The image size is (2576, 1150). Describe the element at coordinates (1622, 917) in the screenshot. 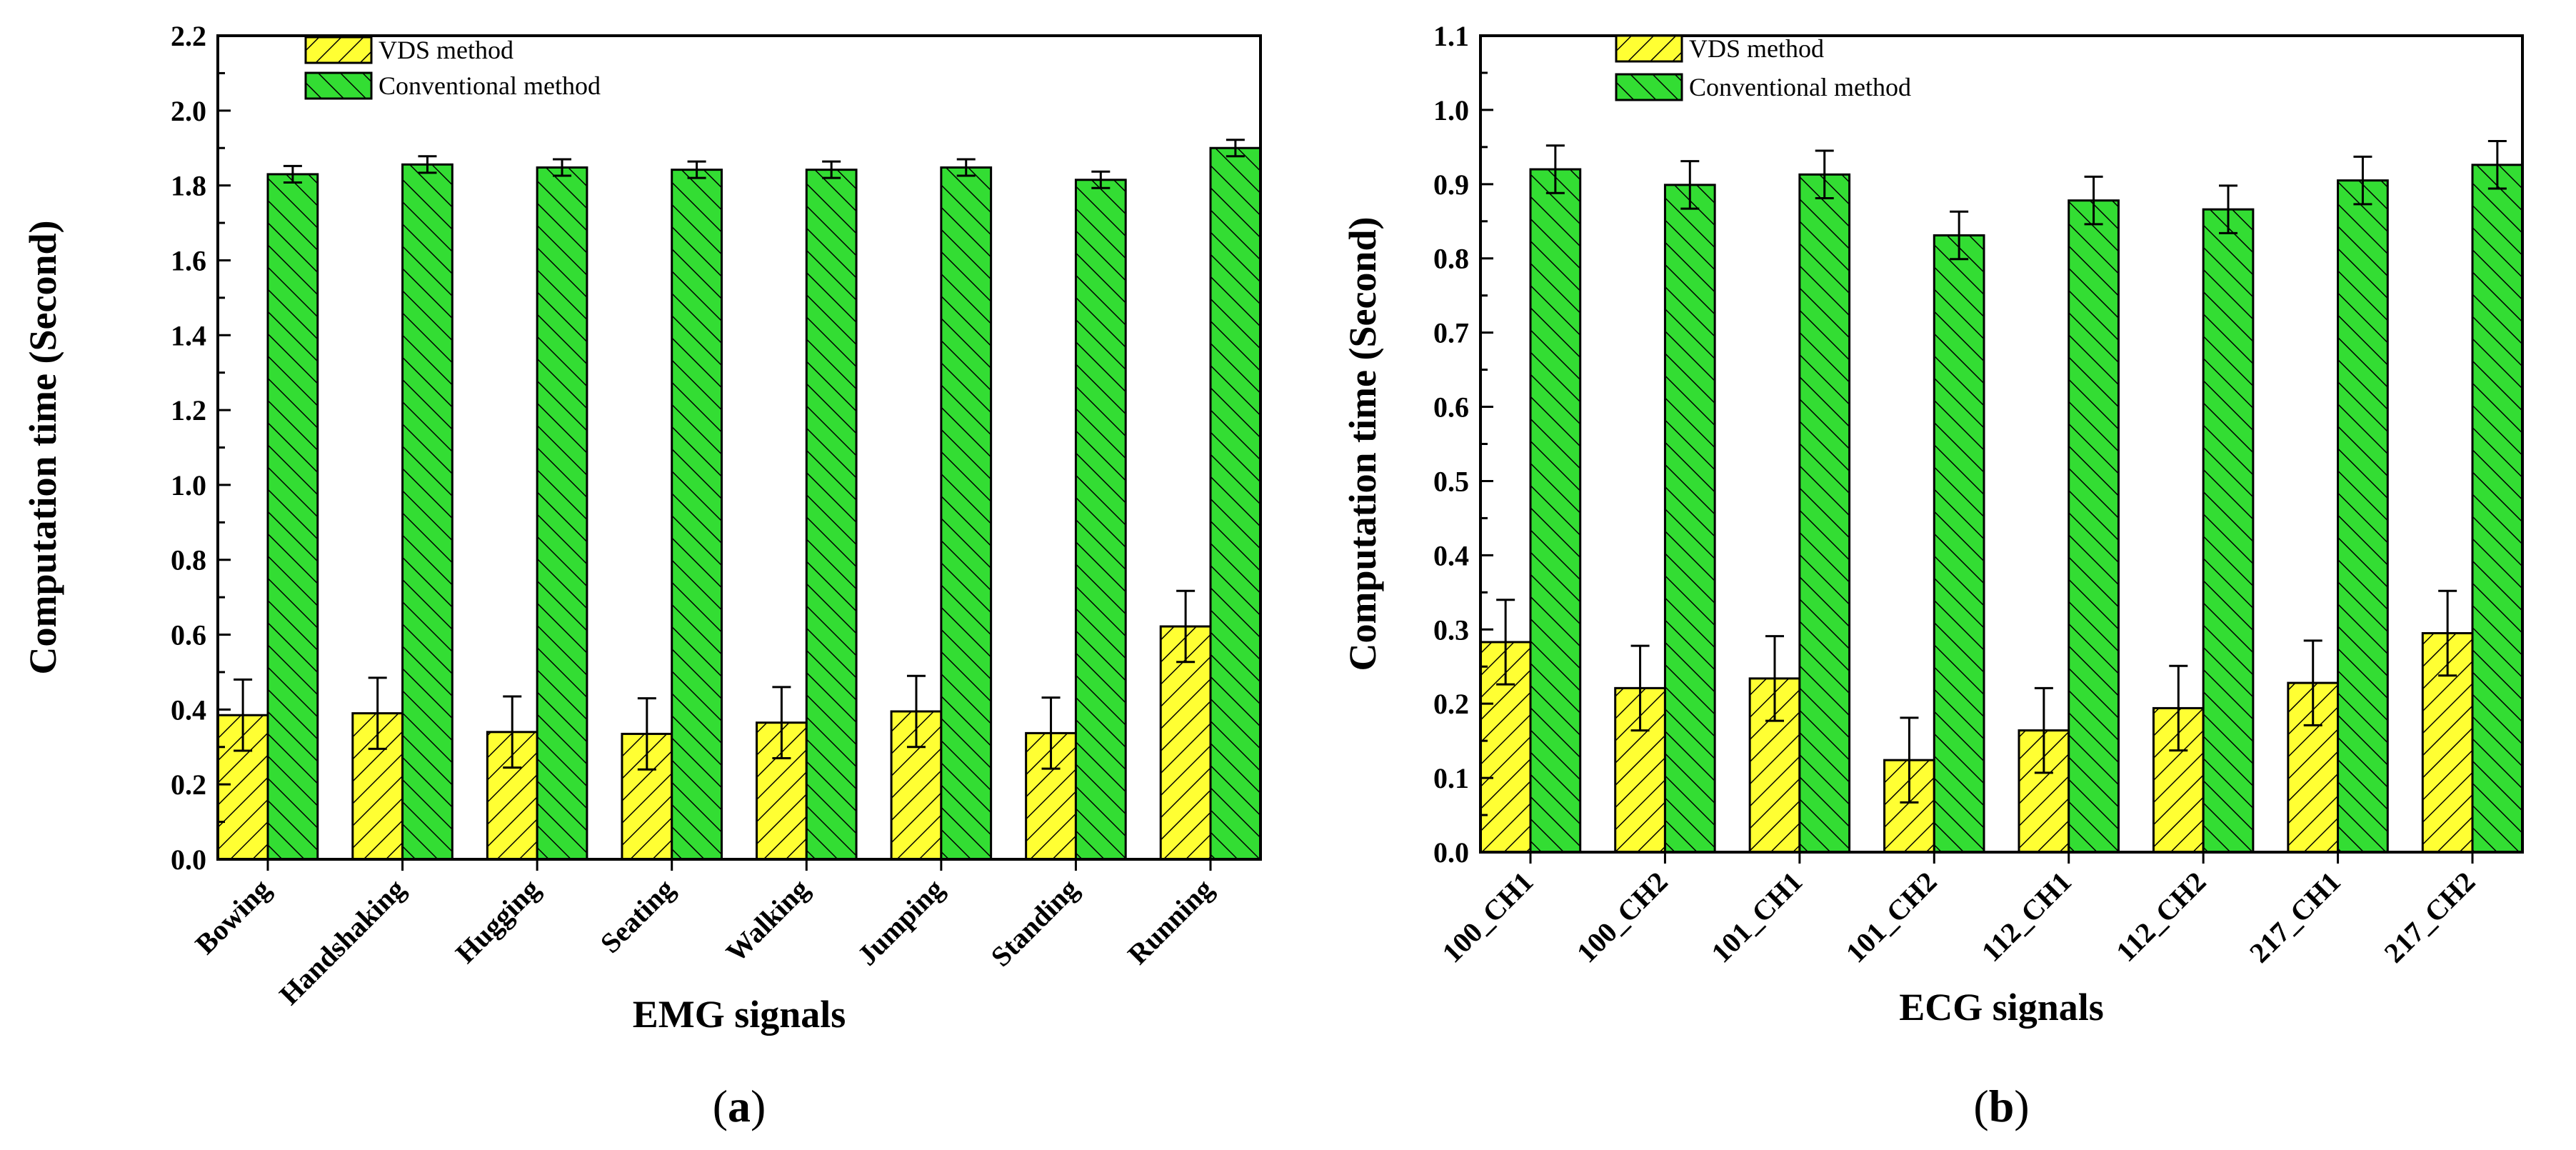

I see `x-category-label-b-1: 100_CH2` at that location.